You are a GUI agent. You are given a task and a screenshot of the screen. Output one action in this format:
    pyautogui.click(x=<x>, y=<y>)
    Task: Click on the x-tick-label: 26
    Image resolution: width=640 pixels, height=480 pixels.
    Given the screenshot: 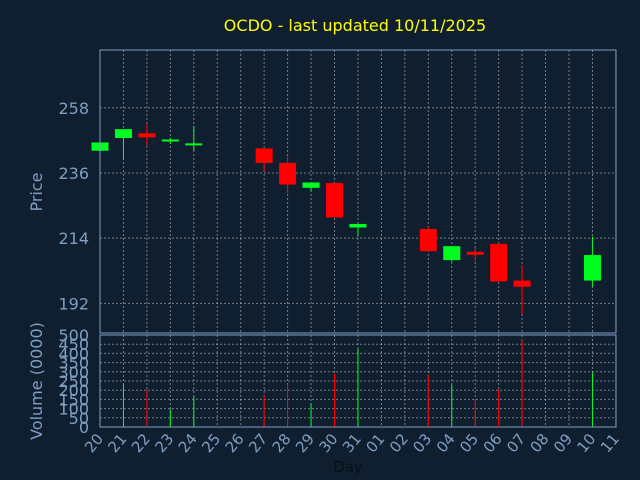 What is the action you would take?
    pyautogui.click(x=235, y=443)
    